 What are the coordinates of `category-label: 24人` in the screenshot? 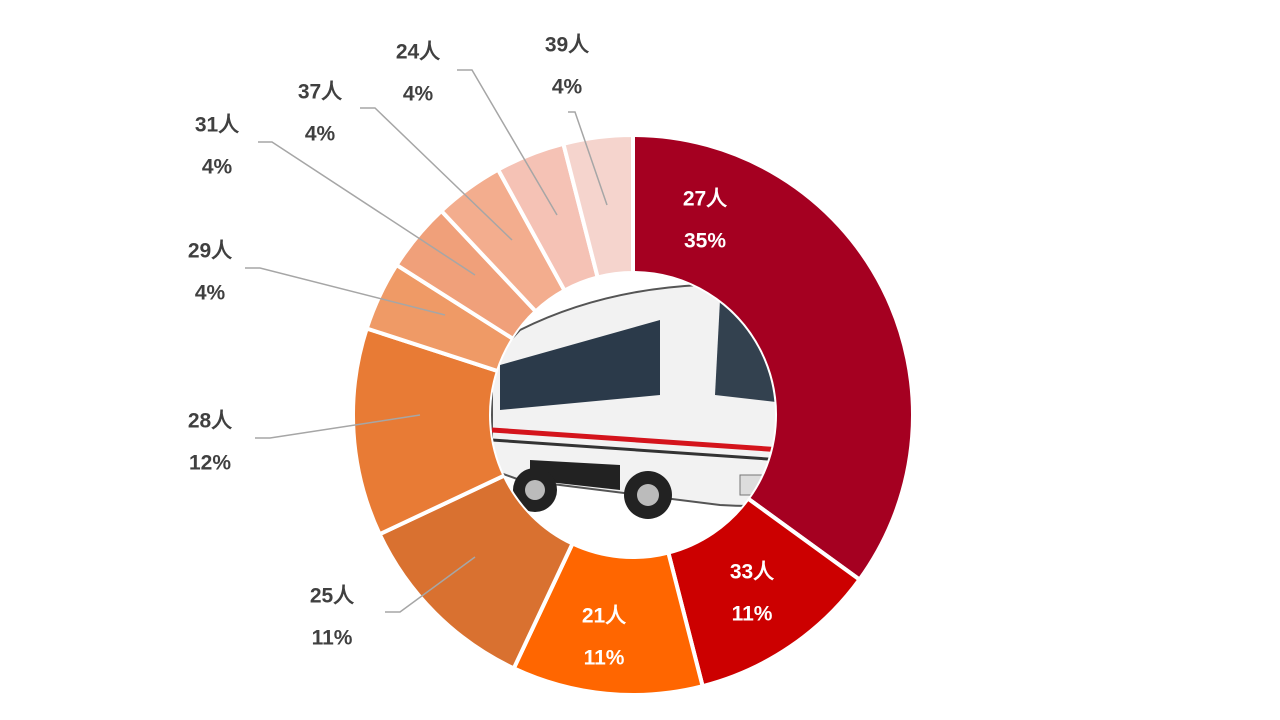 It's located at (418, 52).